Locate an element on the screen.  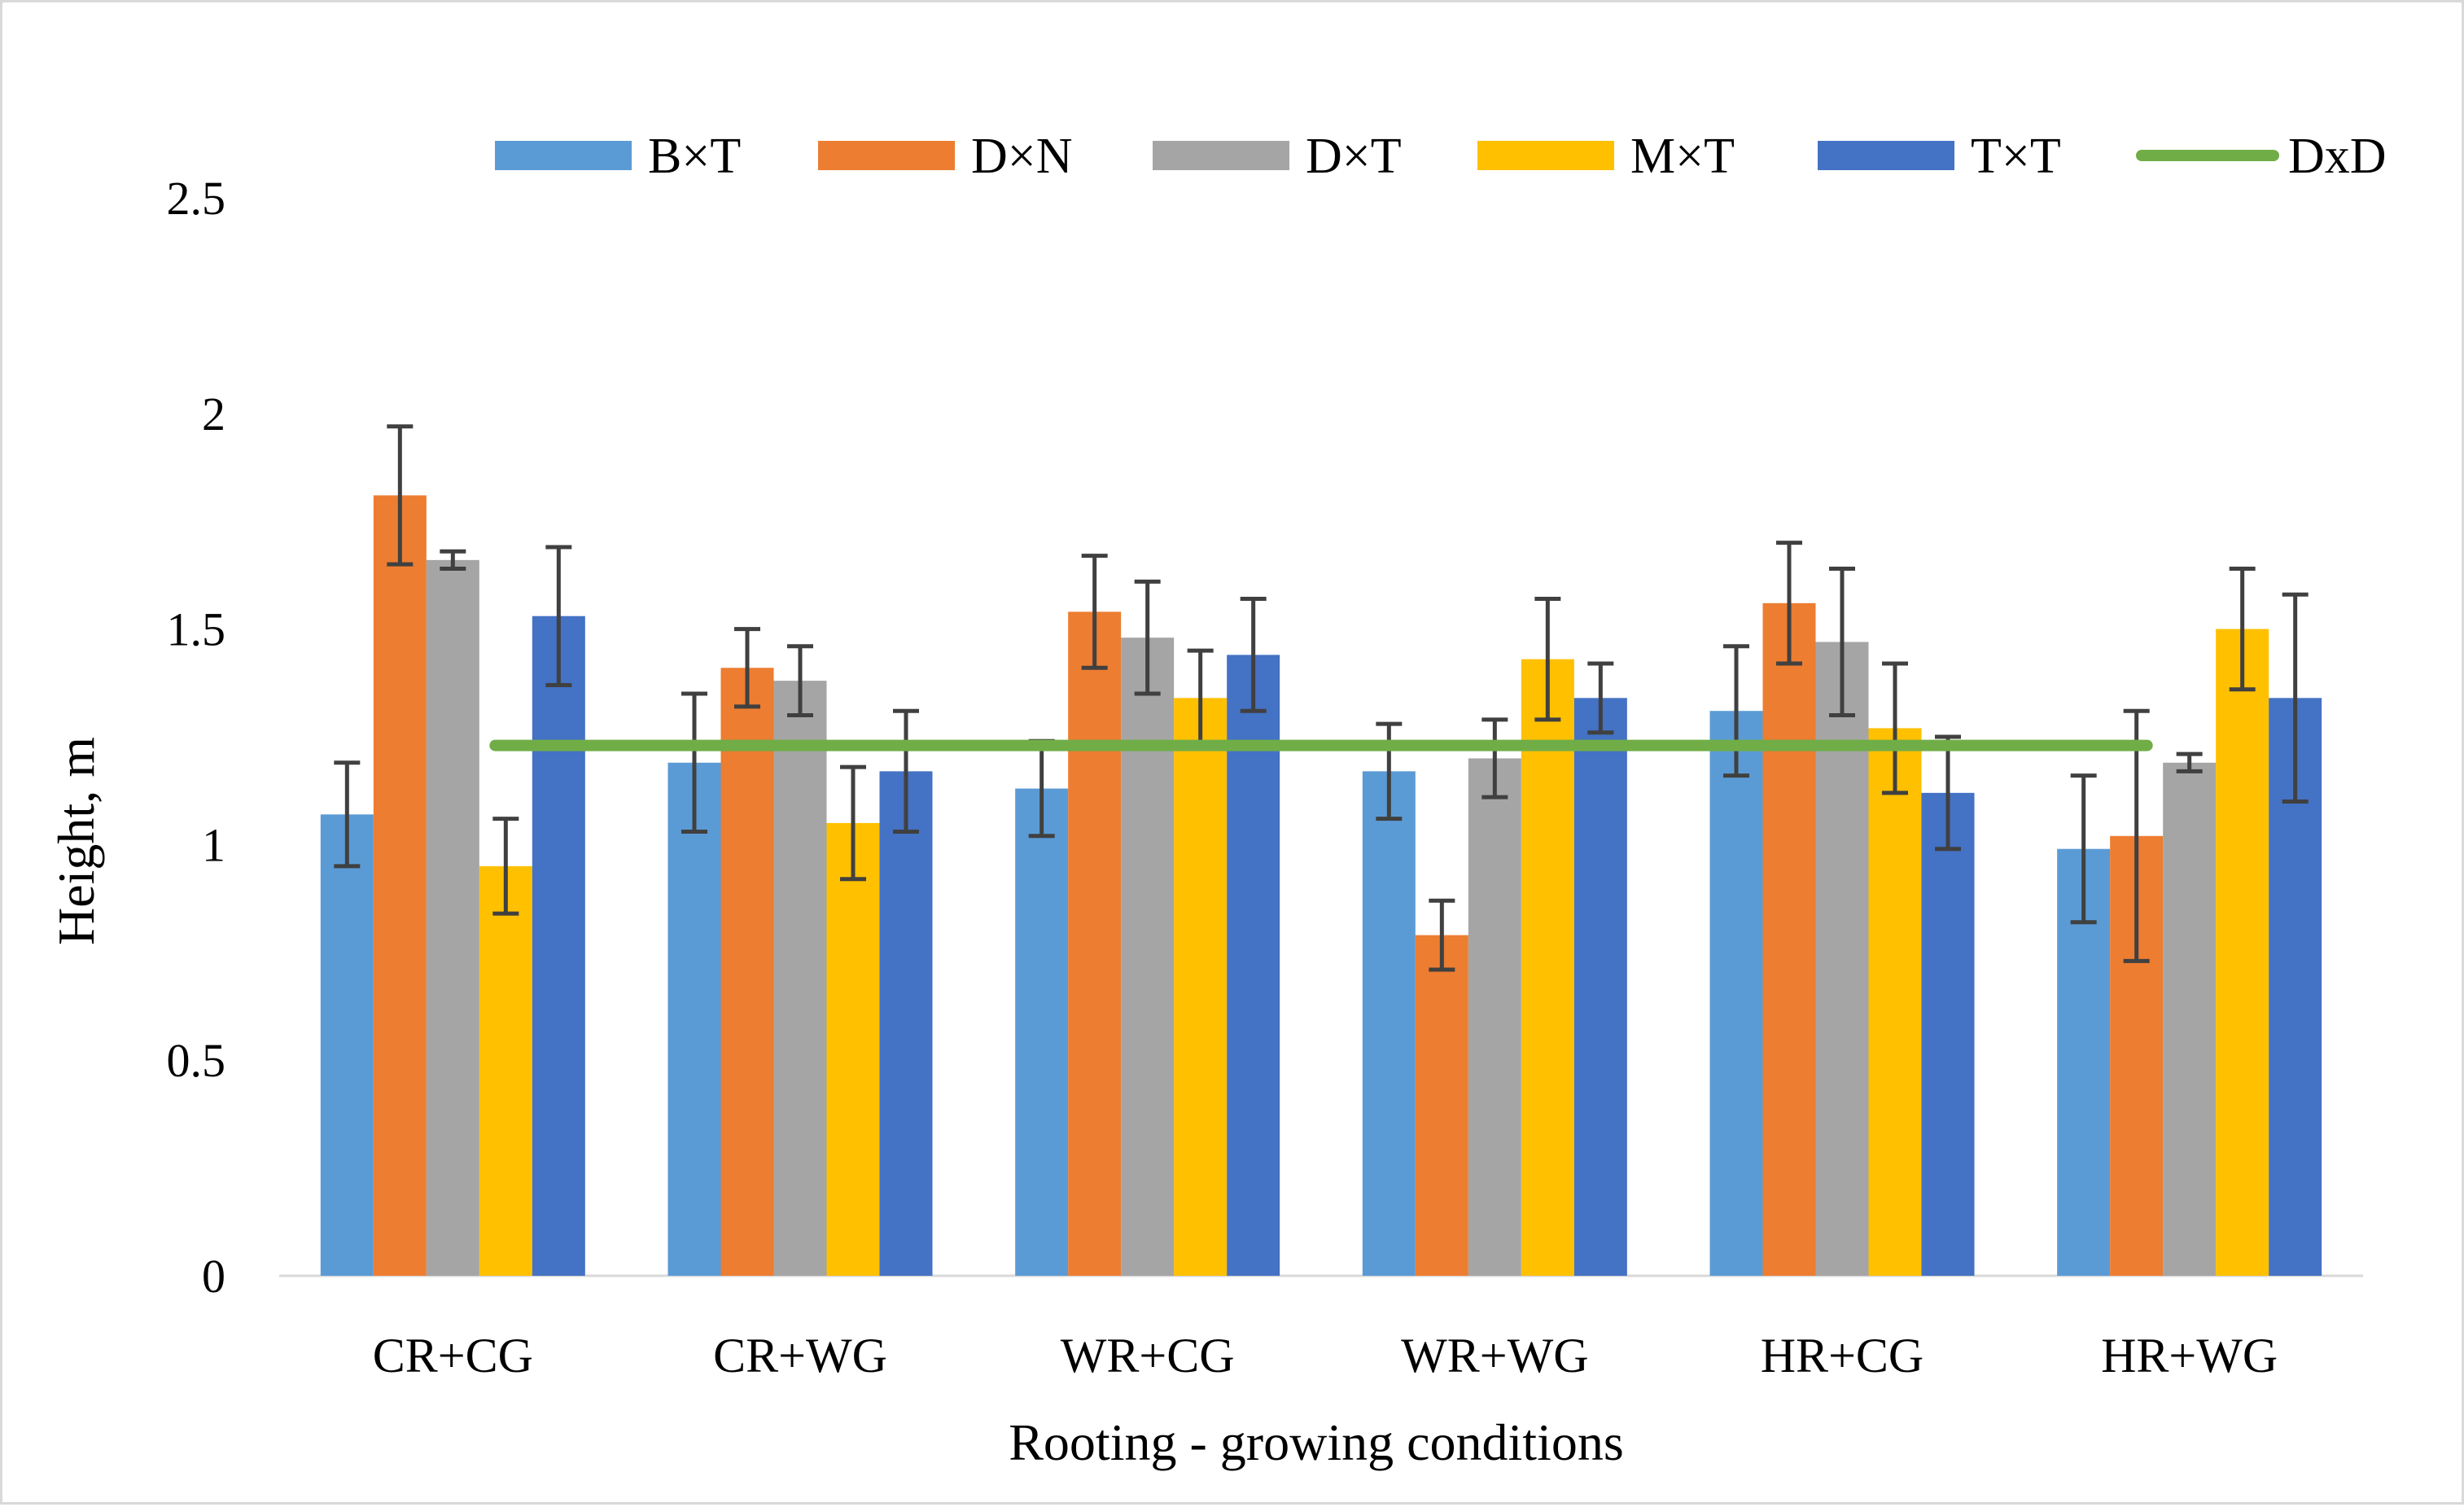
legend-item: M×T is located at coordinates (1606, 156).